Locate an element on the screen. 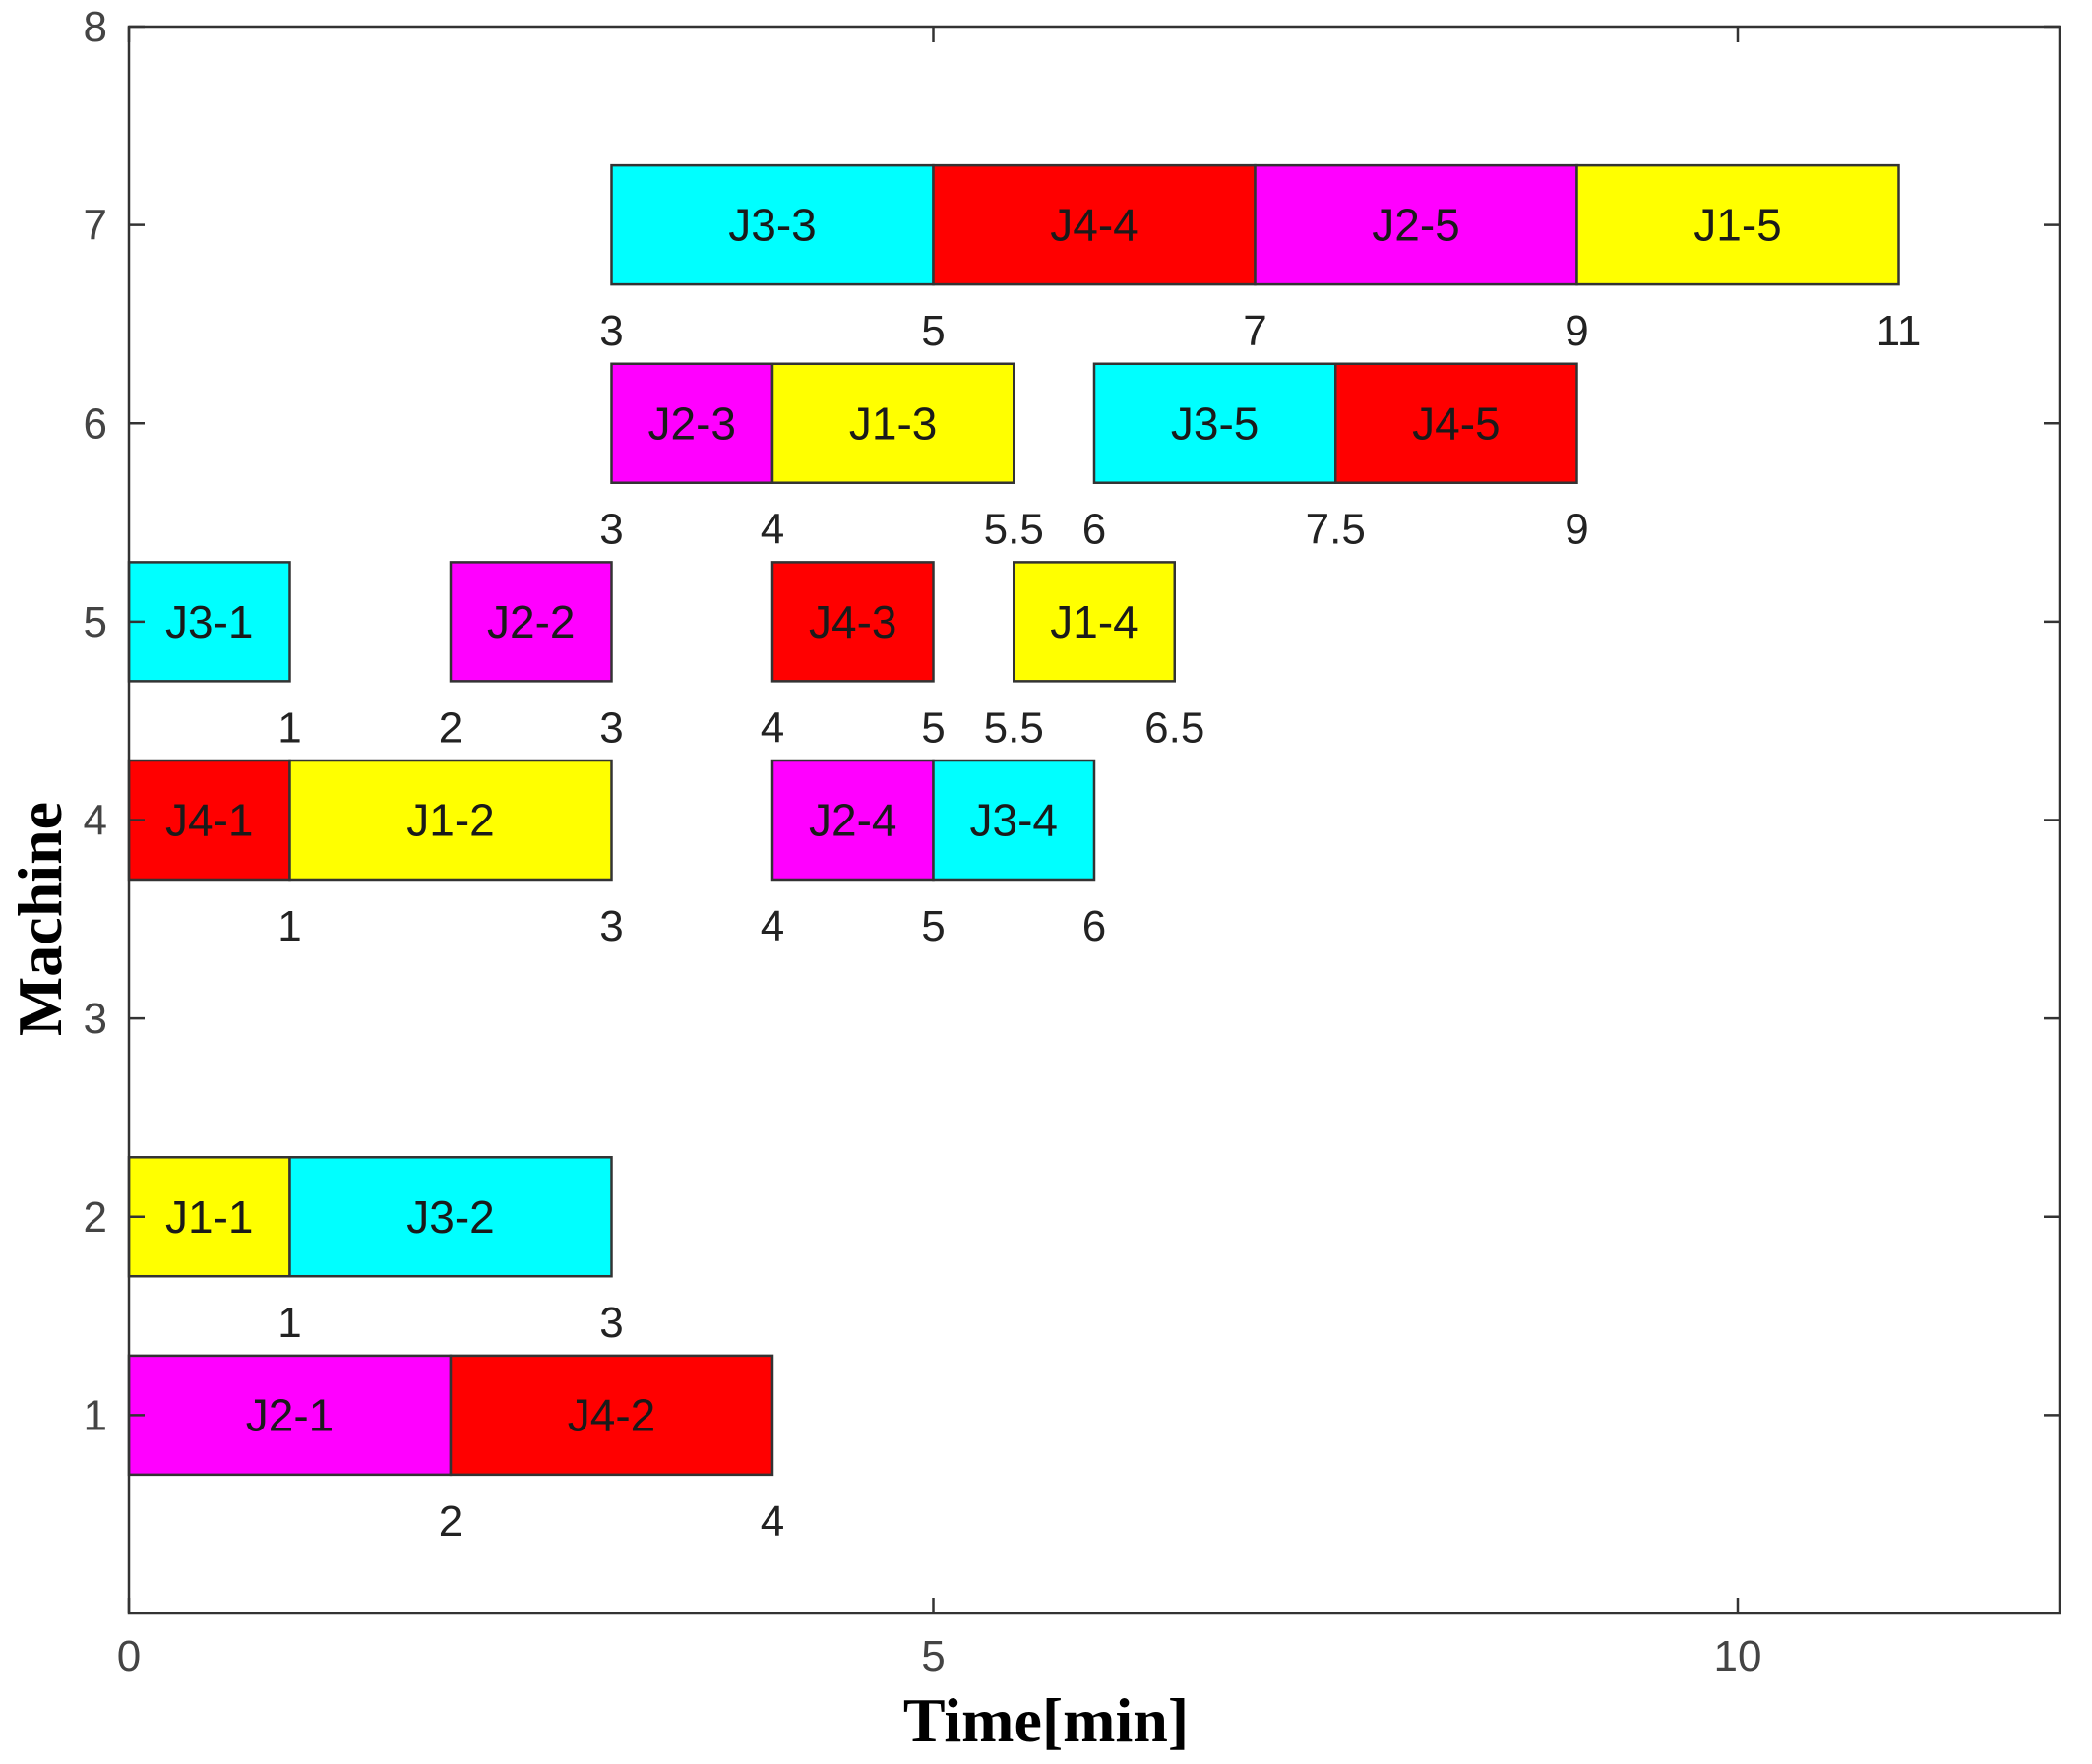 The height and width of the screenshot is (1764, 2092). bar-label-j4-5: J4-5 is located at coordinates (1456, 423).